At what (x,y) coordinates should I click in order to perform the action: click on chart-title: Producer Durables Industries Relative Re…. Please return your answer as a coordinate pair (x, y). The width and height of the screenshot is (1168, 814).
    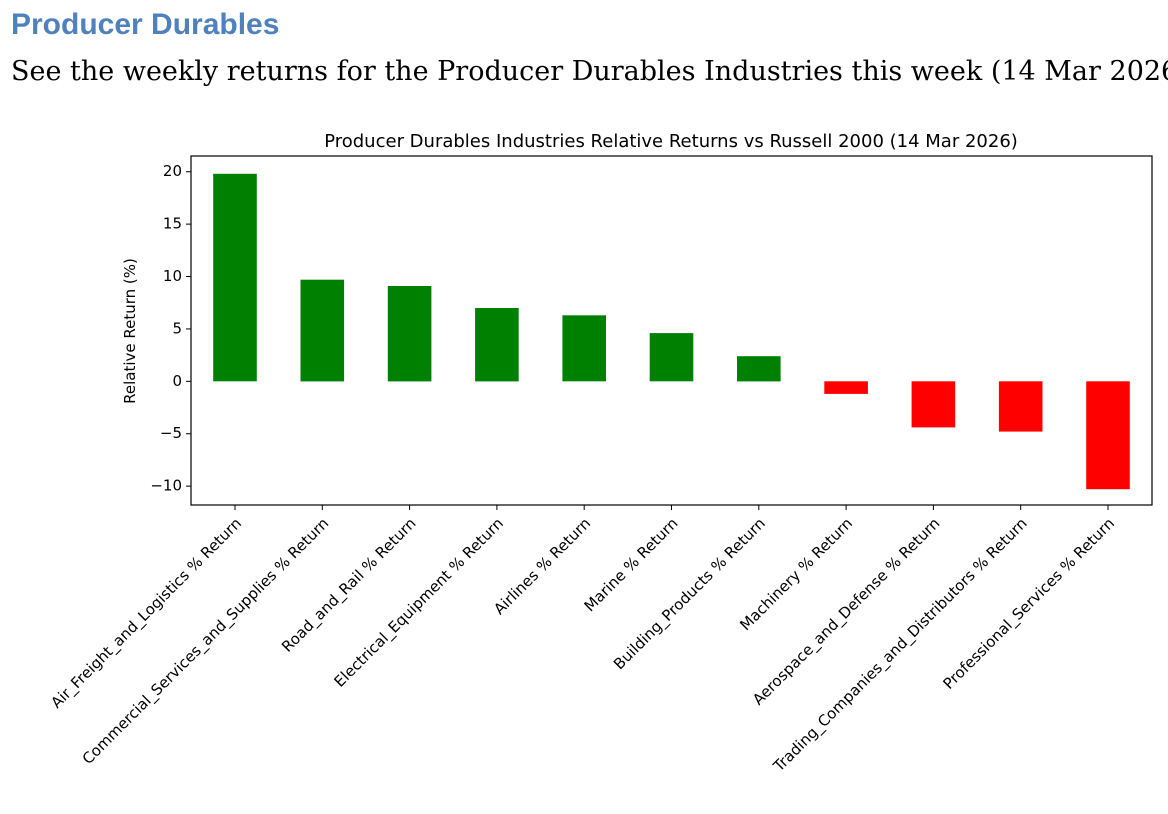
    Looking at the image, I should click on (671, 141).